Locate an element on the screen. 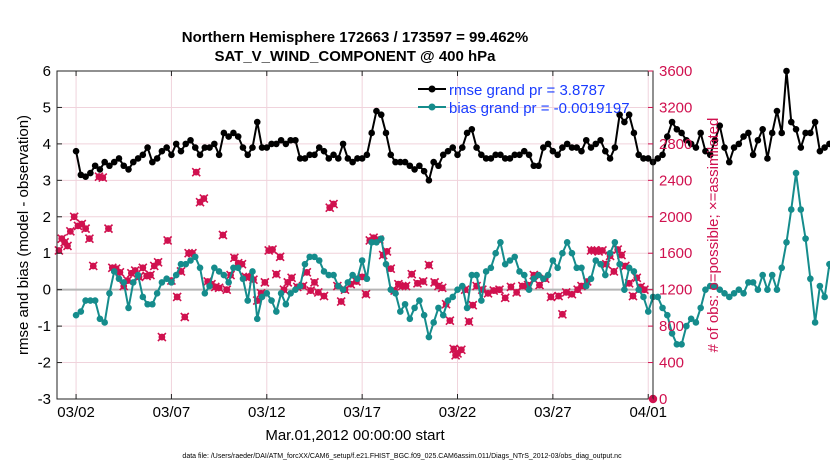 This screenshot has height=470, width=830. x-tick-label: 03/27 is located at coordinates (553, 412).